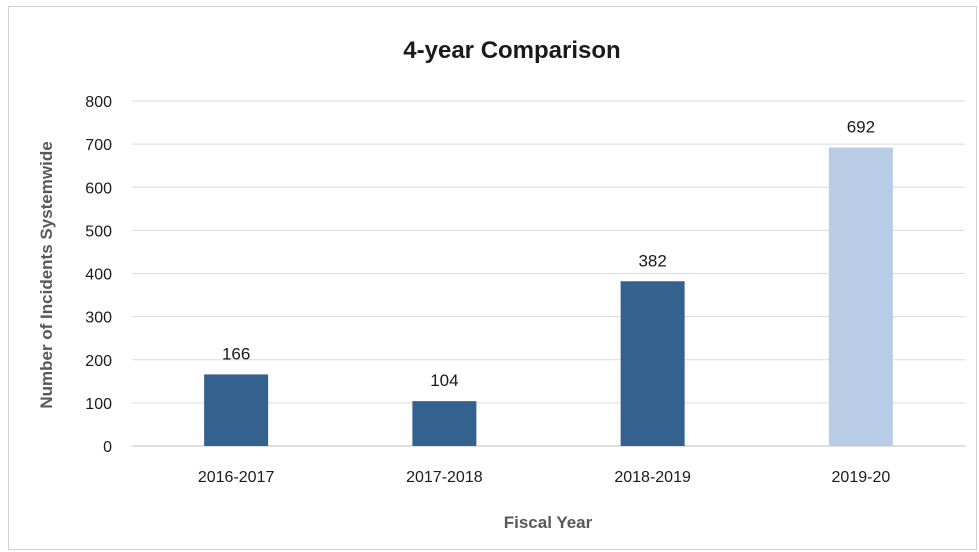 The width and height of the screenshot is (979, 552). I want to click on y-axis-ticks: 0 100 200 300 400 500 600 700 800, so click(98, 275).